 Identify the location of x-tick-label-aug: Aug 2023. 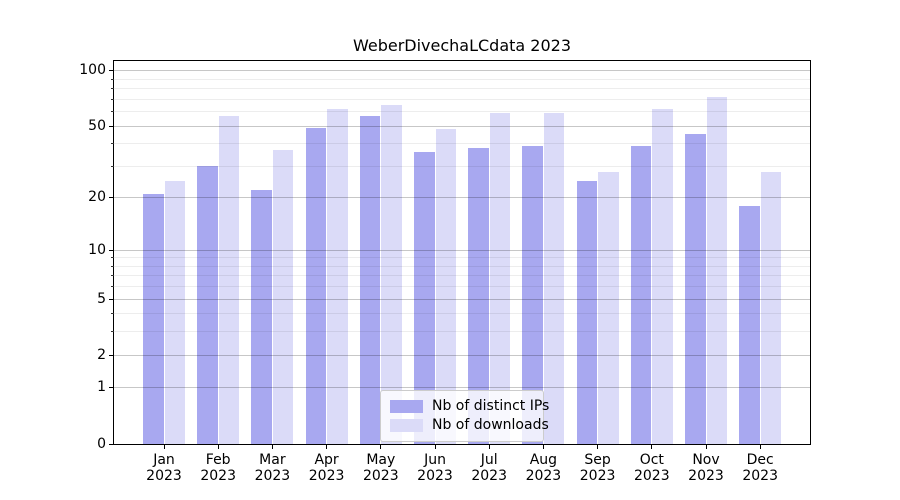
(543, 468).